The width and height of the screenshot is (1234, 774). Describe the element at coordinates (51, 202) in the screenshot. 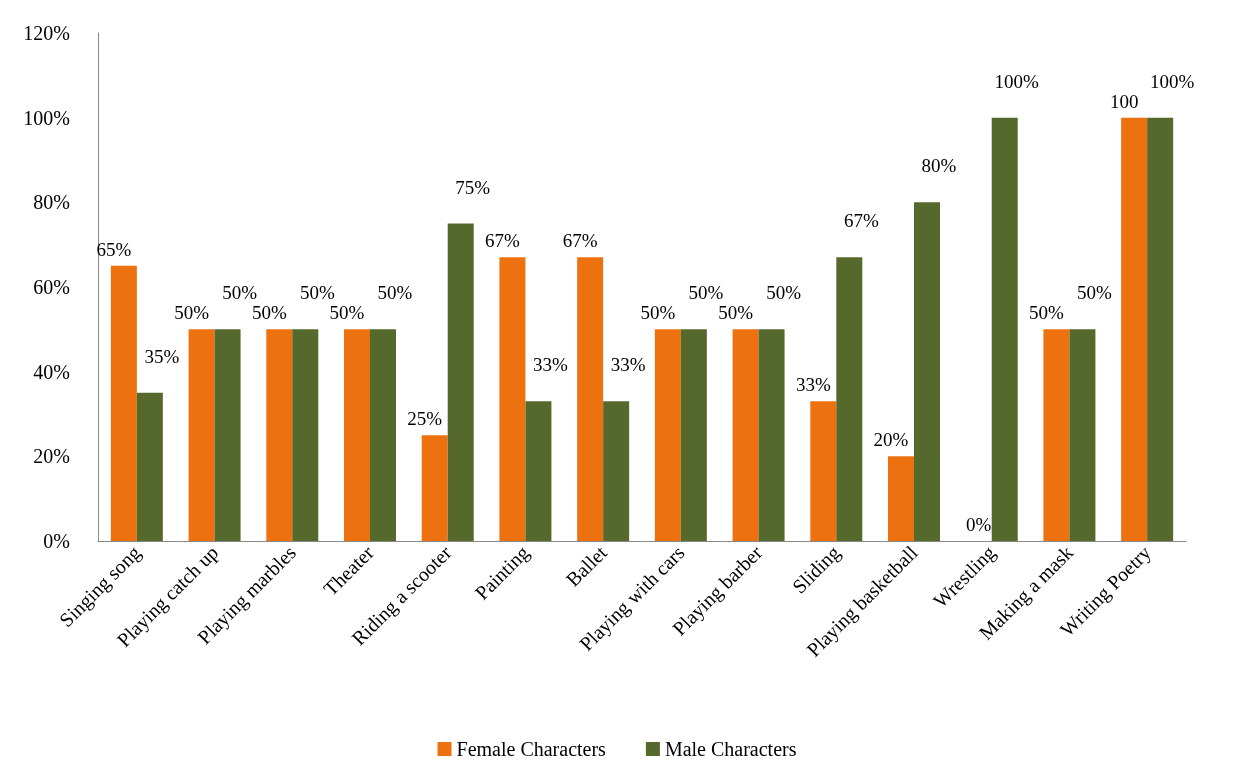

I see `y-tick-label: 80%` at that location.